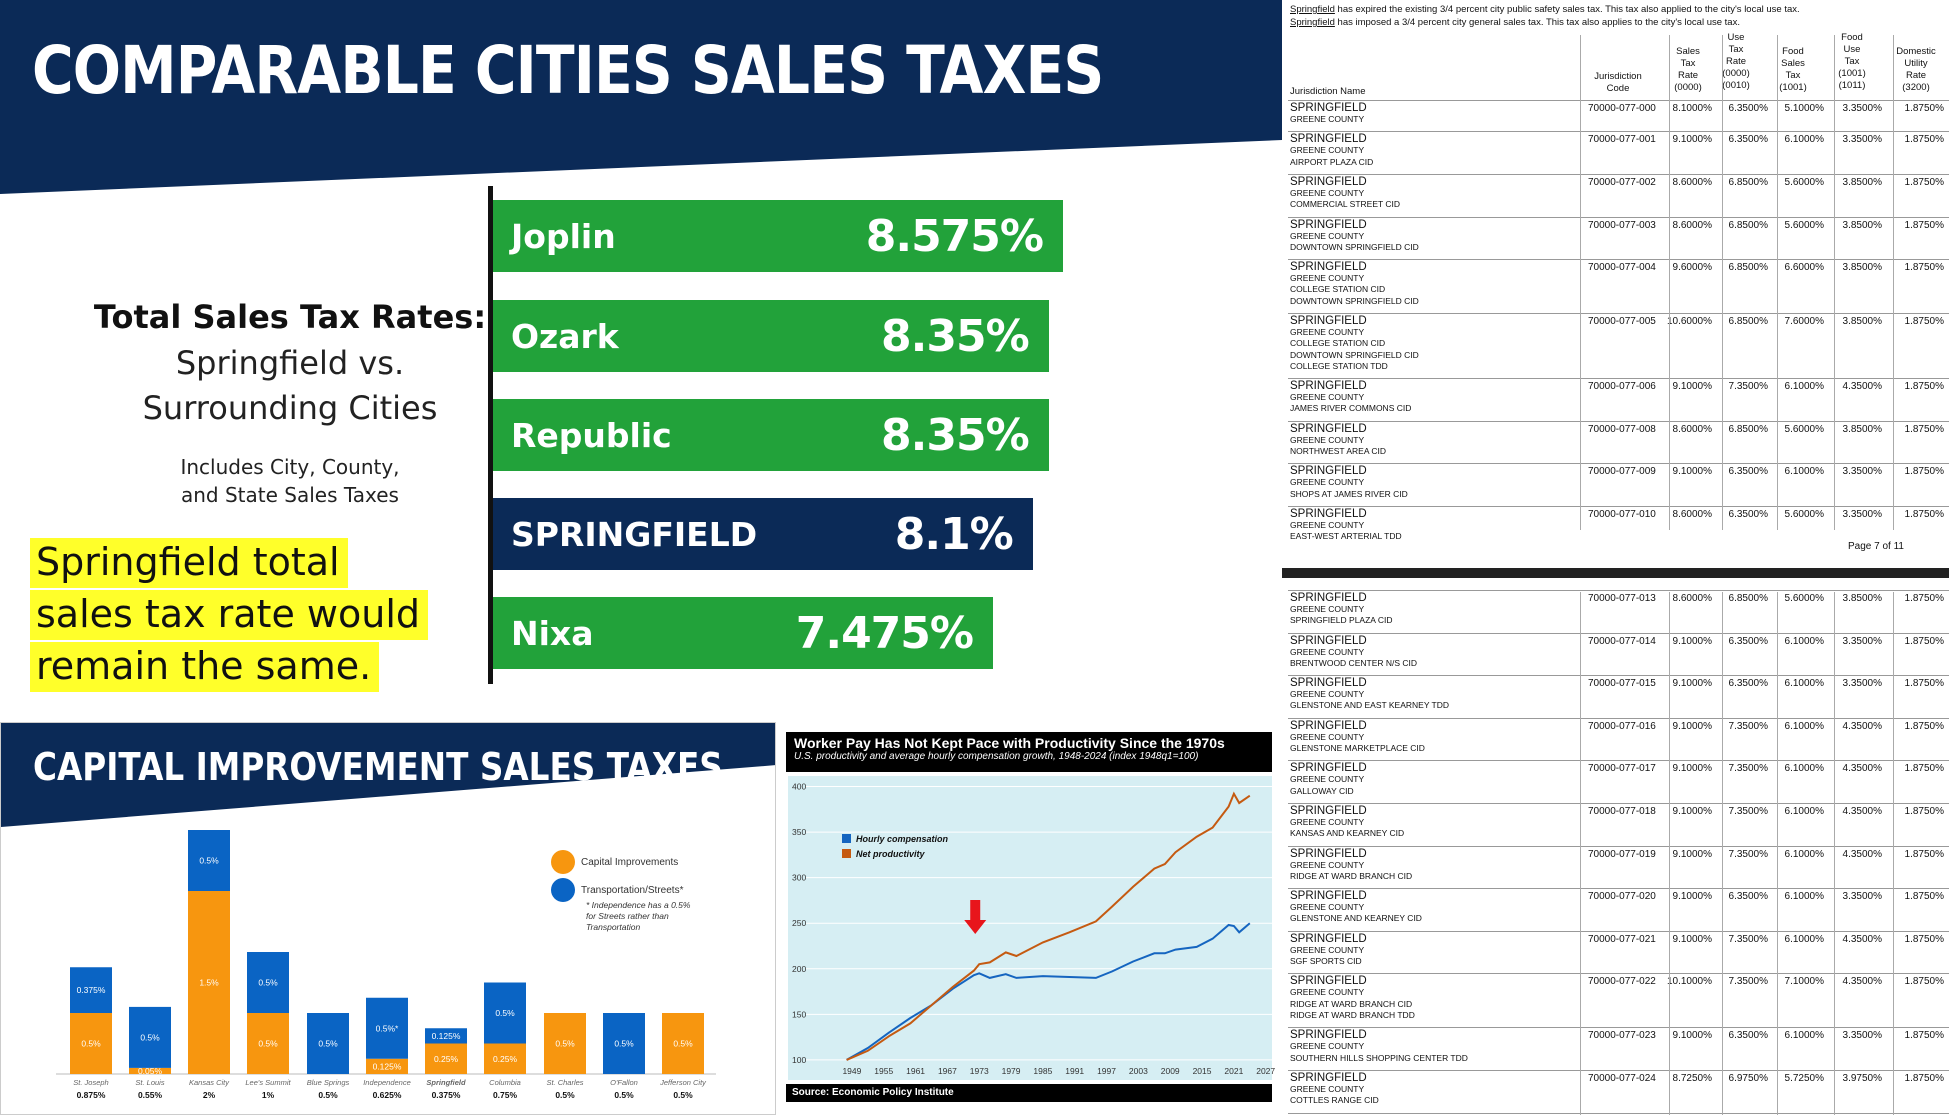 The height and width of the screenshot is (1115, 1949). I want to click on legend-transport-label: Transportation/Streets*, so click(632, 890).